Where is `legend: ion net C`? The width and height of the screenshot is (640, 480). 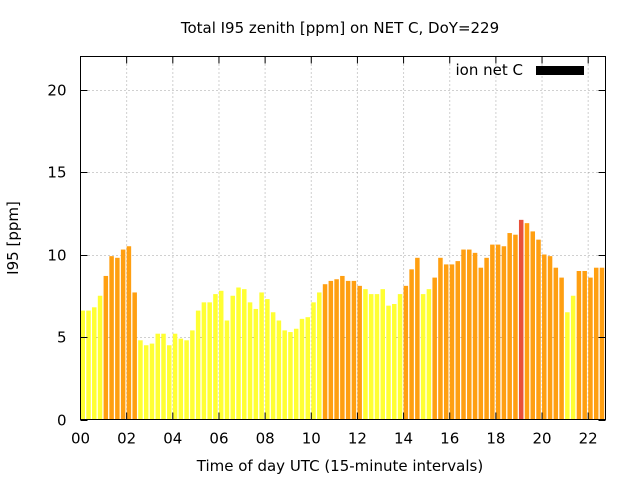 legend: ion net C is located at coordinates (520, 70).